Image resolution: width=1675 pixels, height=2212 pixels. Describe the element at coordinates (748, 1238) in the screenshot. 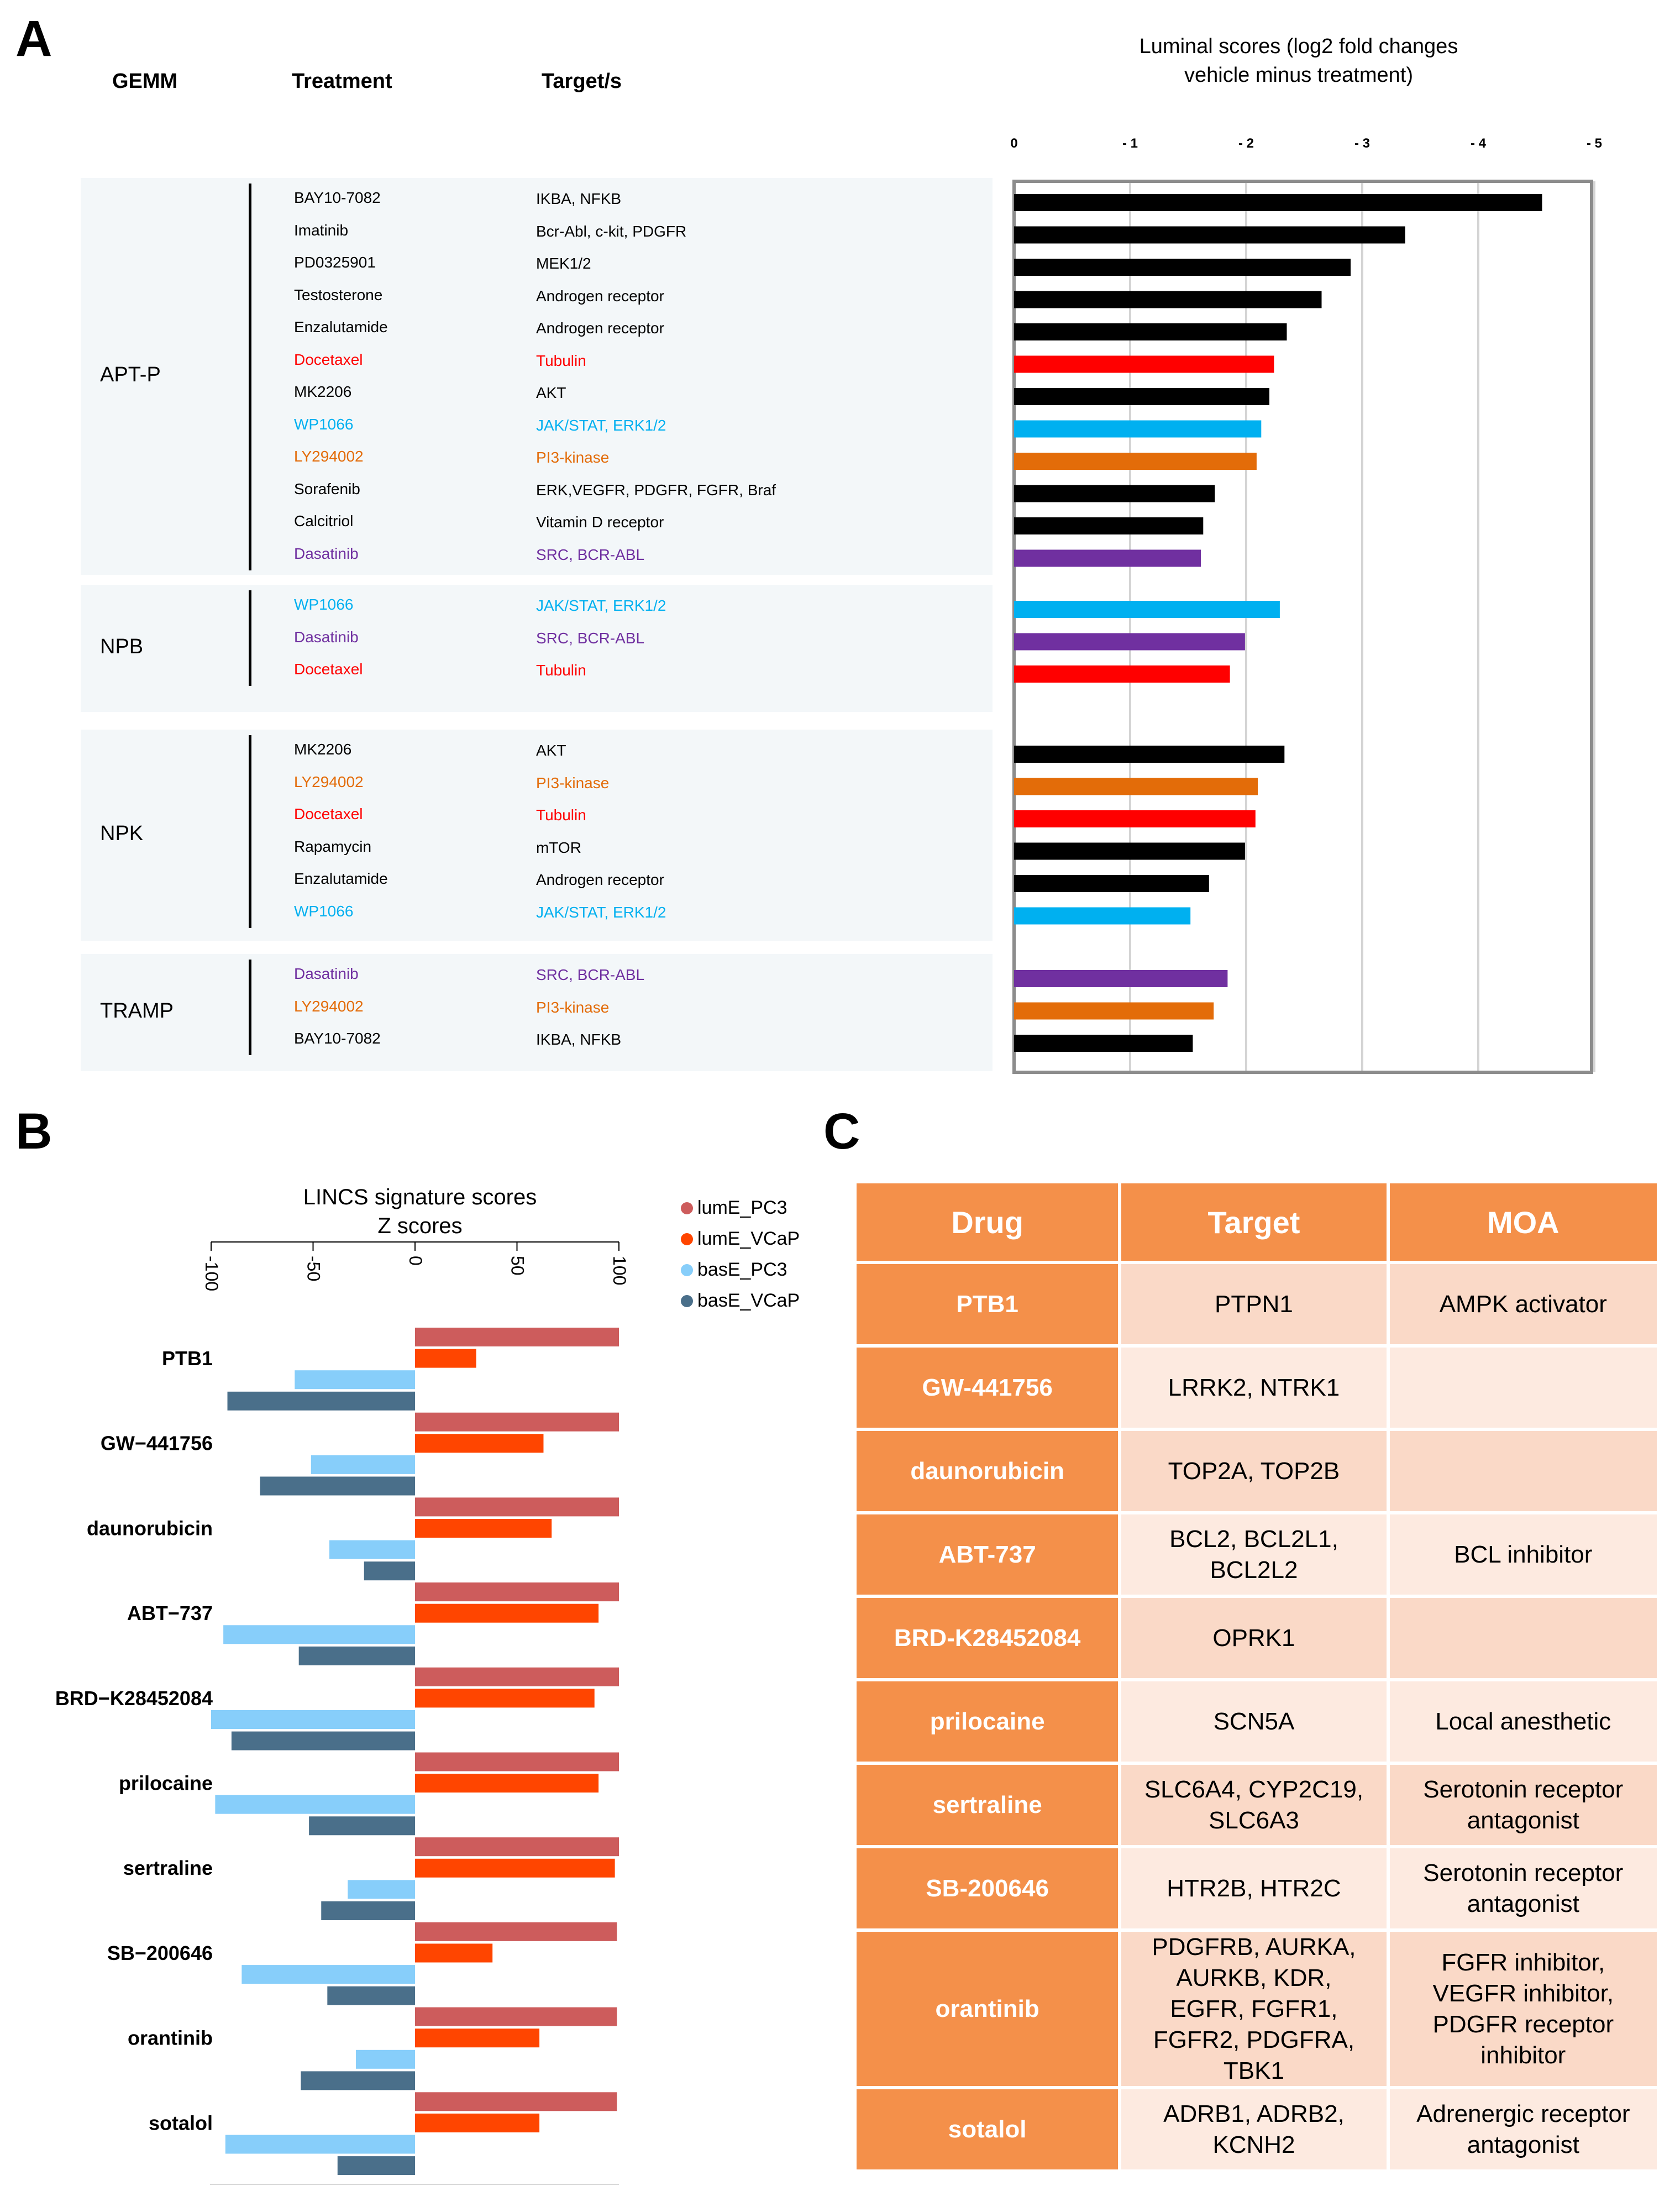

I see `legend-label: lumE_VCaP` at that location.